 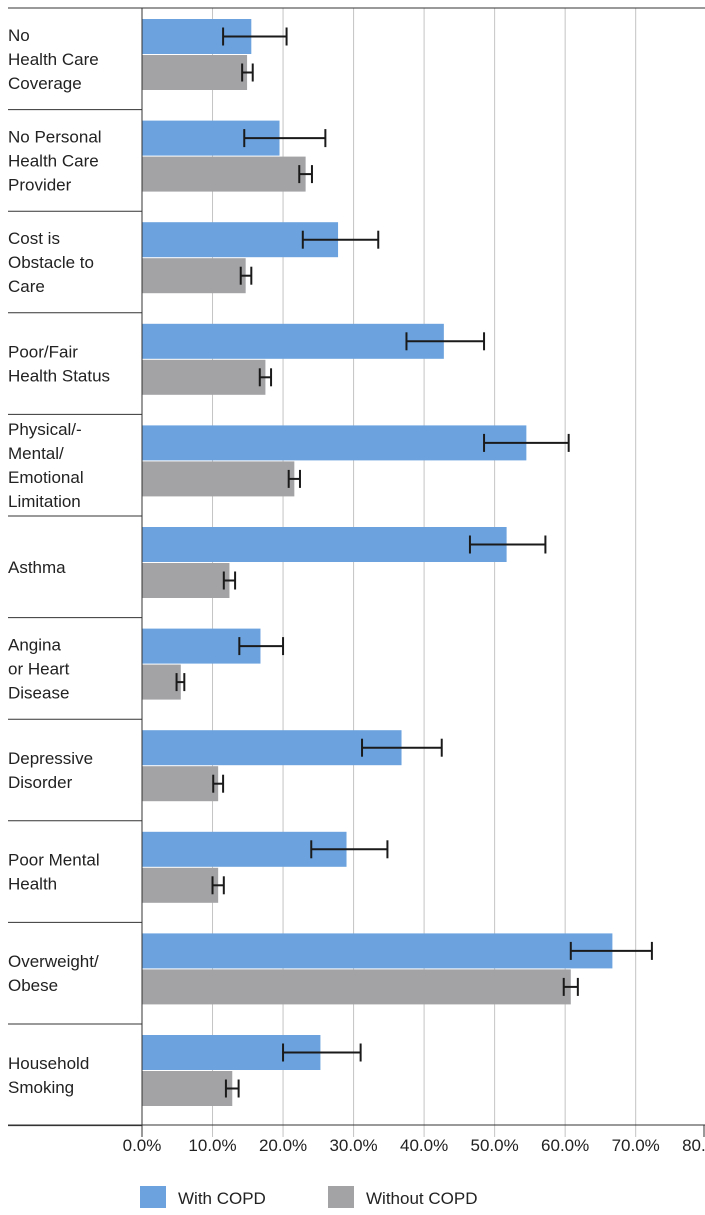 What do you see at coordinates (46, 465) in the screenshot?
I see `category-label: Physical/-Mental/Emotional Limitation` at bounding box center [46, 465].